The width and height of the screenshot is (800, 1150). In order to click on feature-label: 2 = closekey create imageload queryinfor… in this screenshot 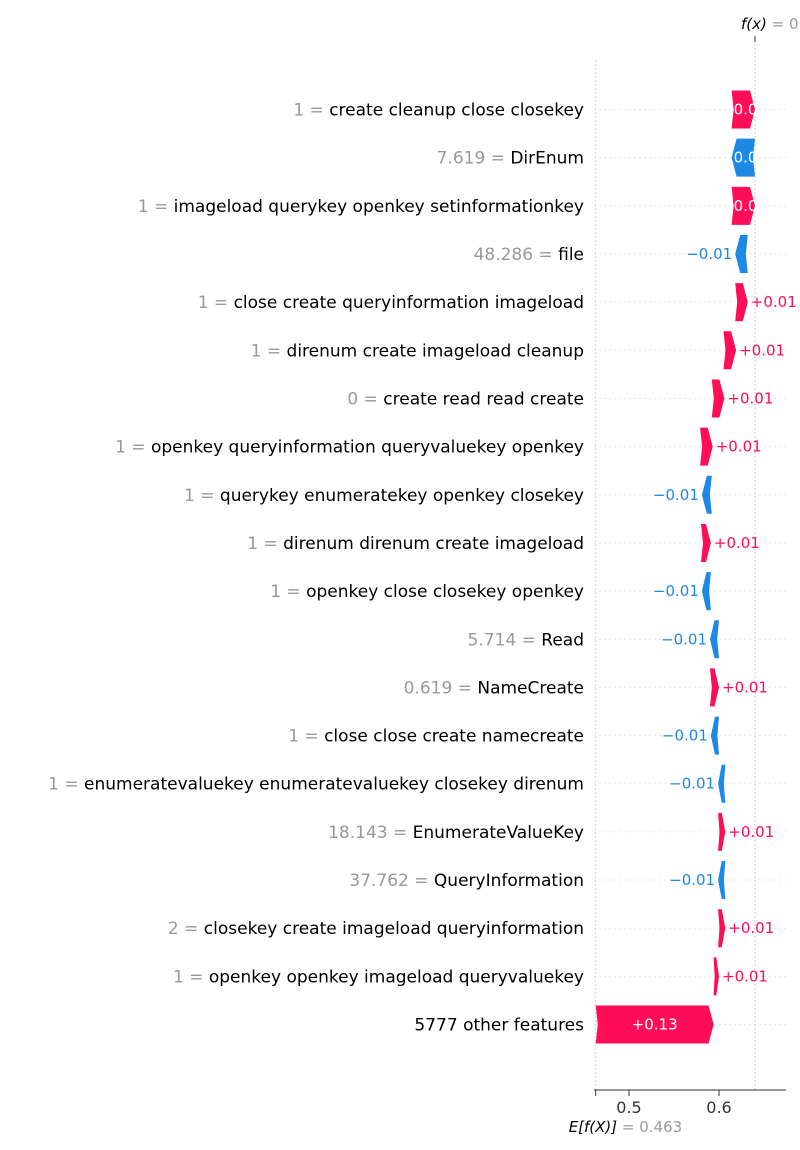, I will do `click(376, 929)`.